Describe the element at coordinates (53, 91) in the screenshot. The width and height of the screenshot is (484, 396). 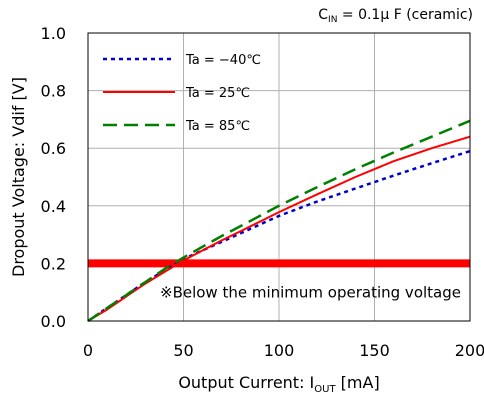
I see `y-tick-label: 0.8` at that location.